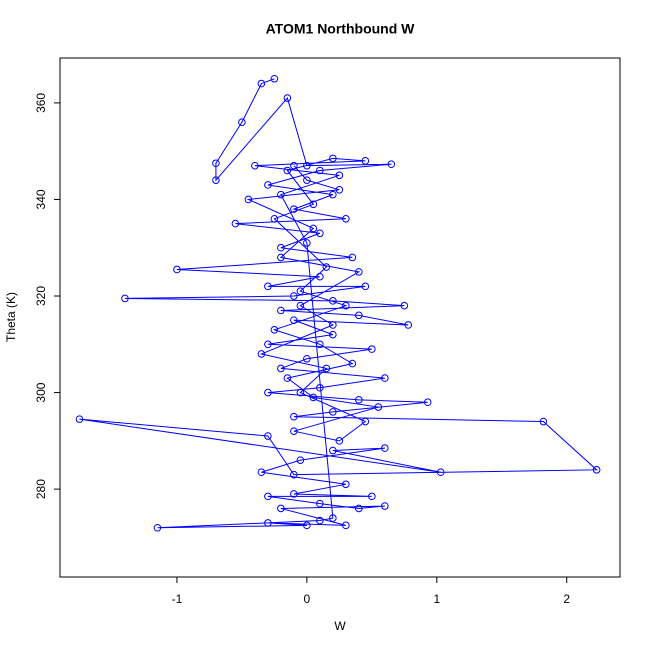 The height and width of the screenshot is (650, 650). What do you see at coordinates (341, 29) in the screenshot?
I see `chart-title: ATOM1 Northbound W` at bounding box center [341, 29].